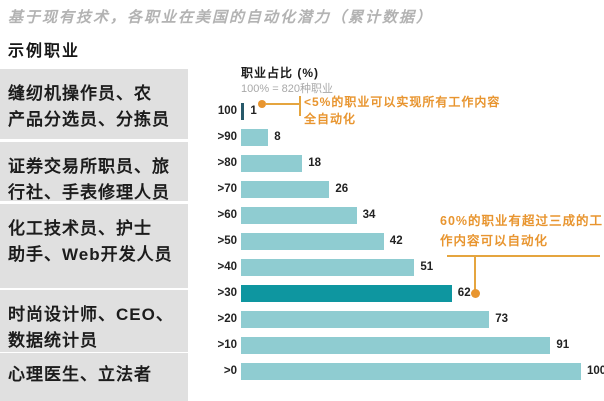 Image resolution: width=604 pixels, height=401 pixels. Describe the element at coordinates (523, 256) in the screenshot. I see `annotation2-underline` at that location.